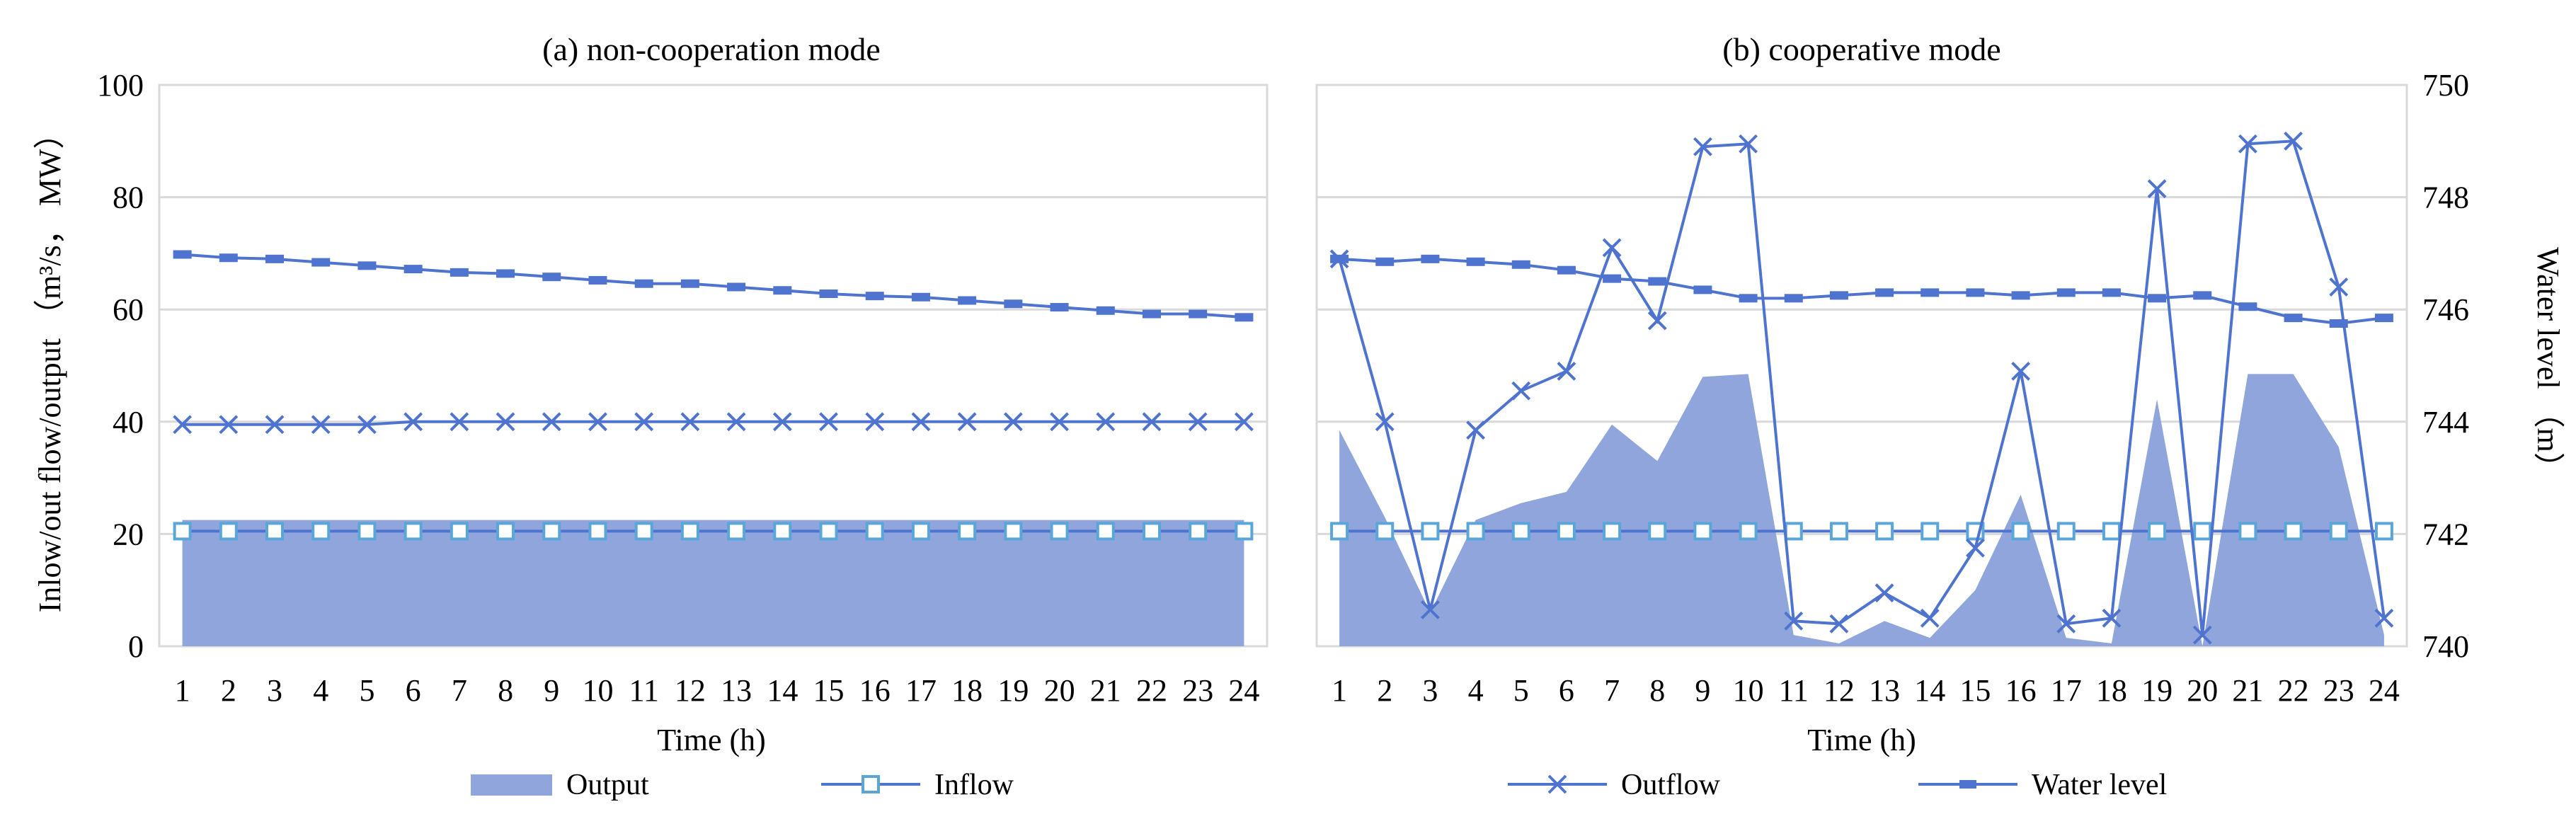  Describe the element at coordinates (505, 691) in the screenshot. I see `x-tick-label: 8` at that location.